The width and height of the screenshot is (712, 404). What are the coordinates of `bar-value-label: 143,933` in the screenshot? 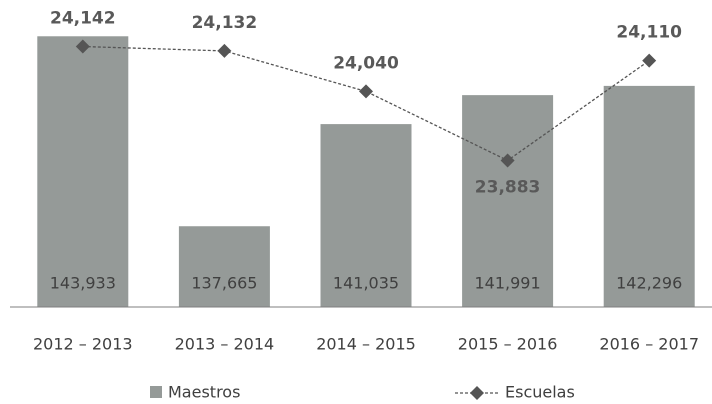 It's located at (83, 283).